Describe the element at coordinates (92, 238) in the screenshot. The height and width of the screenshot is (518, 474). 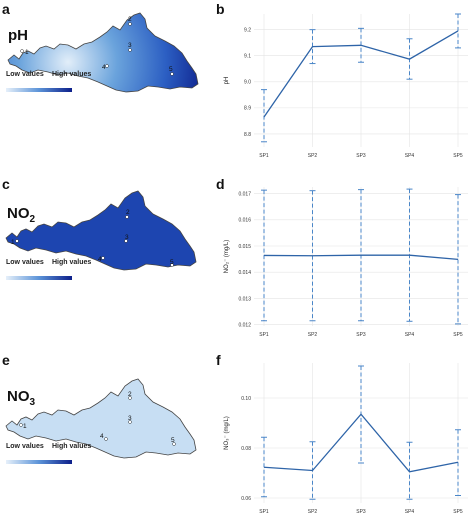
I see `map-no2-points: 1 2 3 4 5` at that location.